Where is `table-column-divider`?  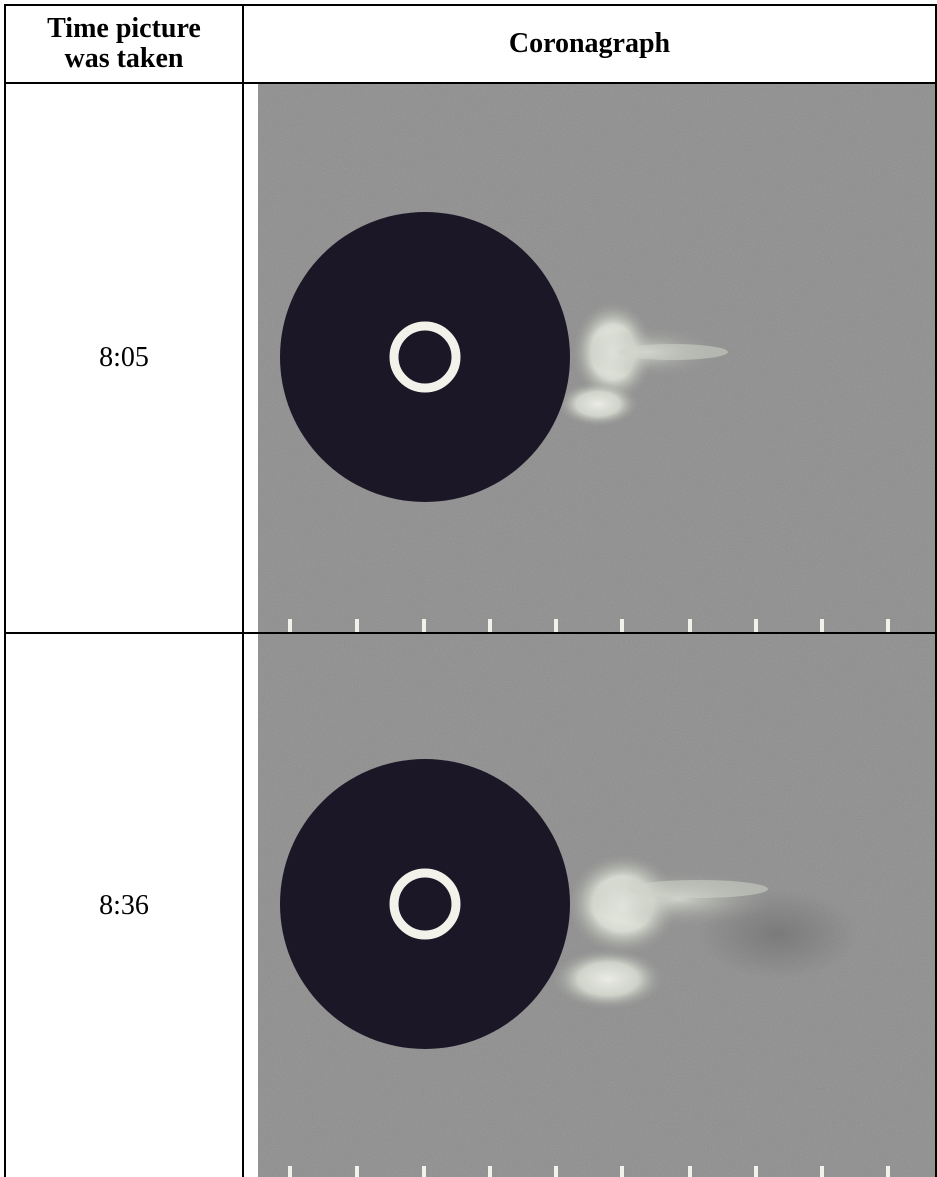 table-column-divider is located at coordinates (243, 590).